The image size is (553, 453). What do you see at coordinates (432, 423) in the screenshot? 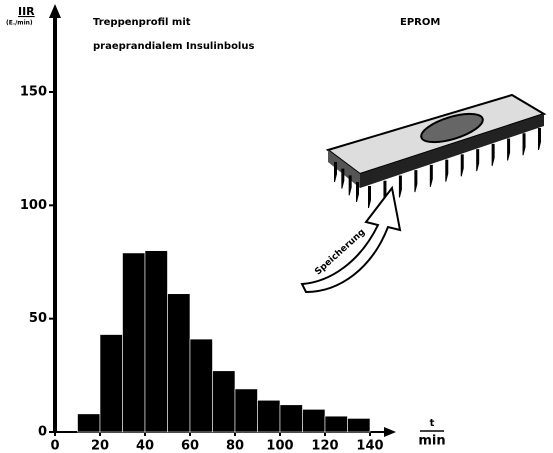
I see `x-label: t` at bounding box center [432, 423].